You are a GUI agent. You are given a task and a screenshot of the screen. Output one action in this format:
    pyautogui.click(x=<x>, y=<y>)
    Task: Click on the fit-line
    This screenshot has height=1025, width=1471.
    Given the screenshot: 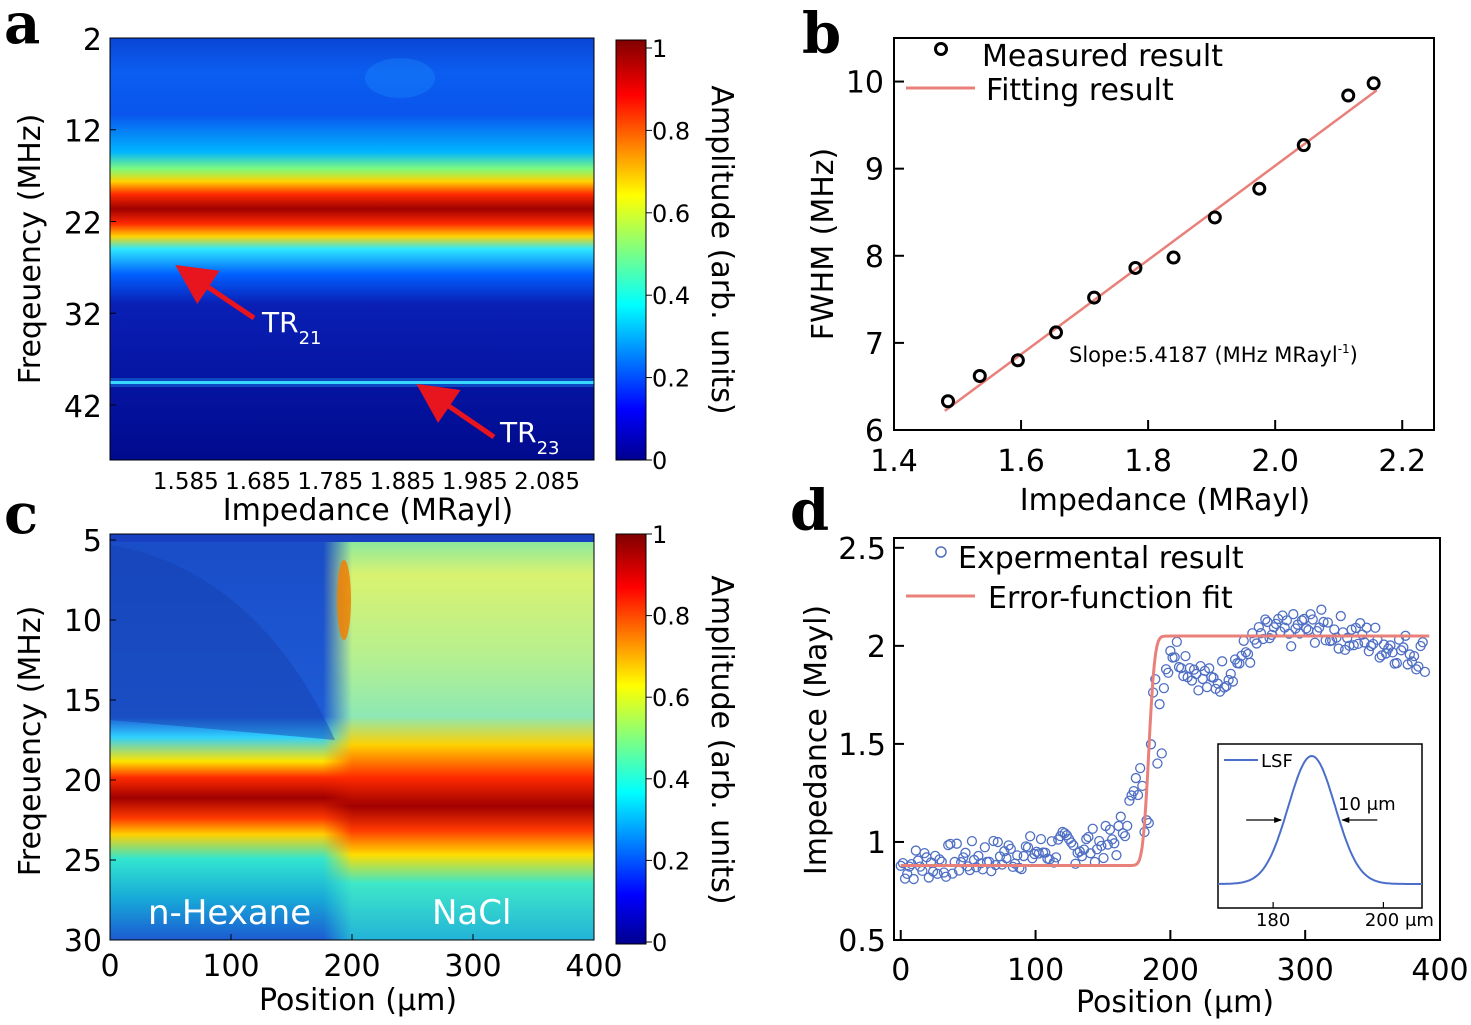 What is the action you would take?
    pyautogui.click(x=1161, y=250)
    